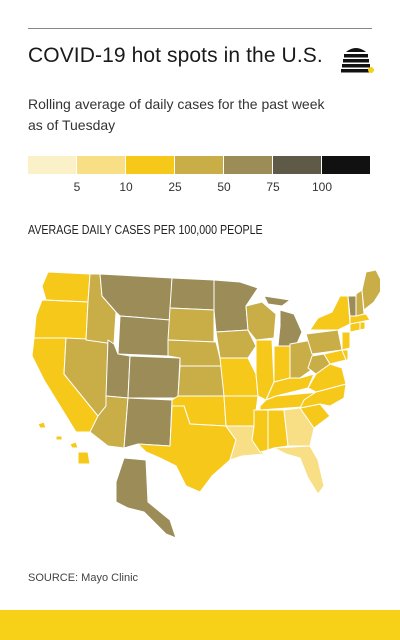 The height and width of the screenshot is (640, 400). What do you see at coordinates (187, 449) in the screenshot?
I see `state-tx` at bounding box center [187, 449].